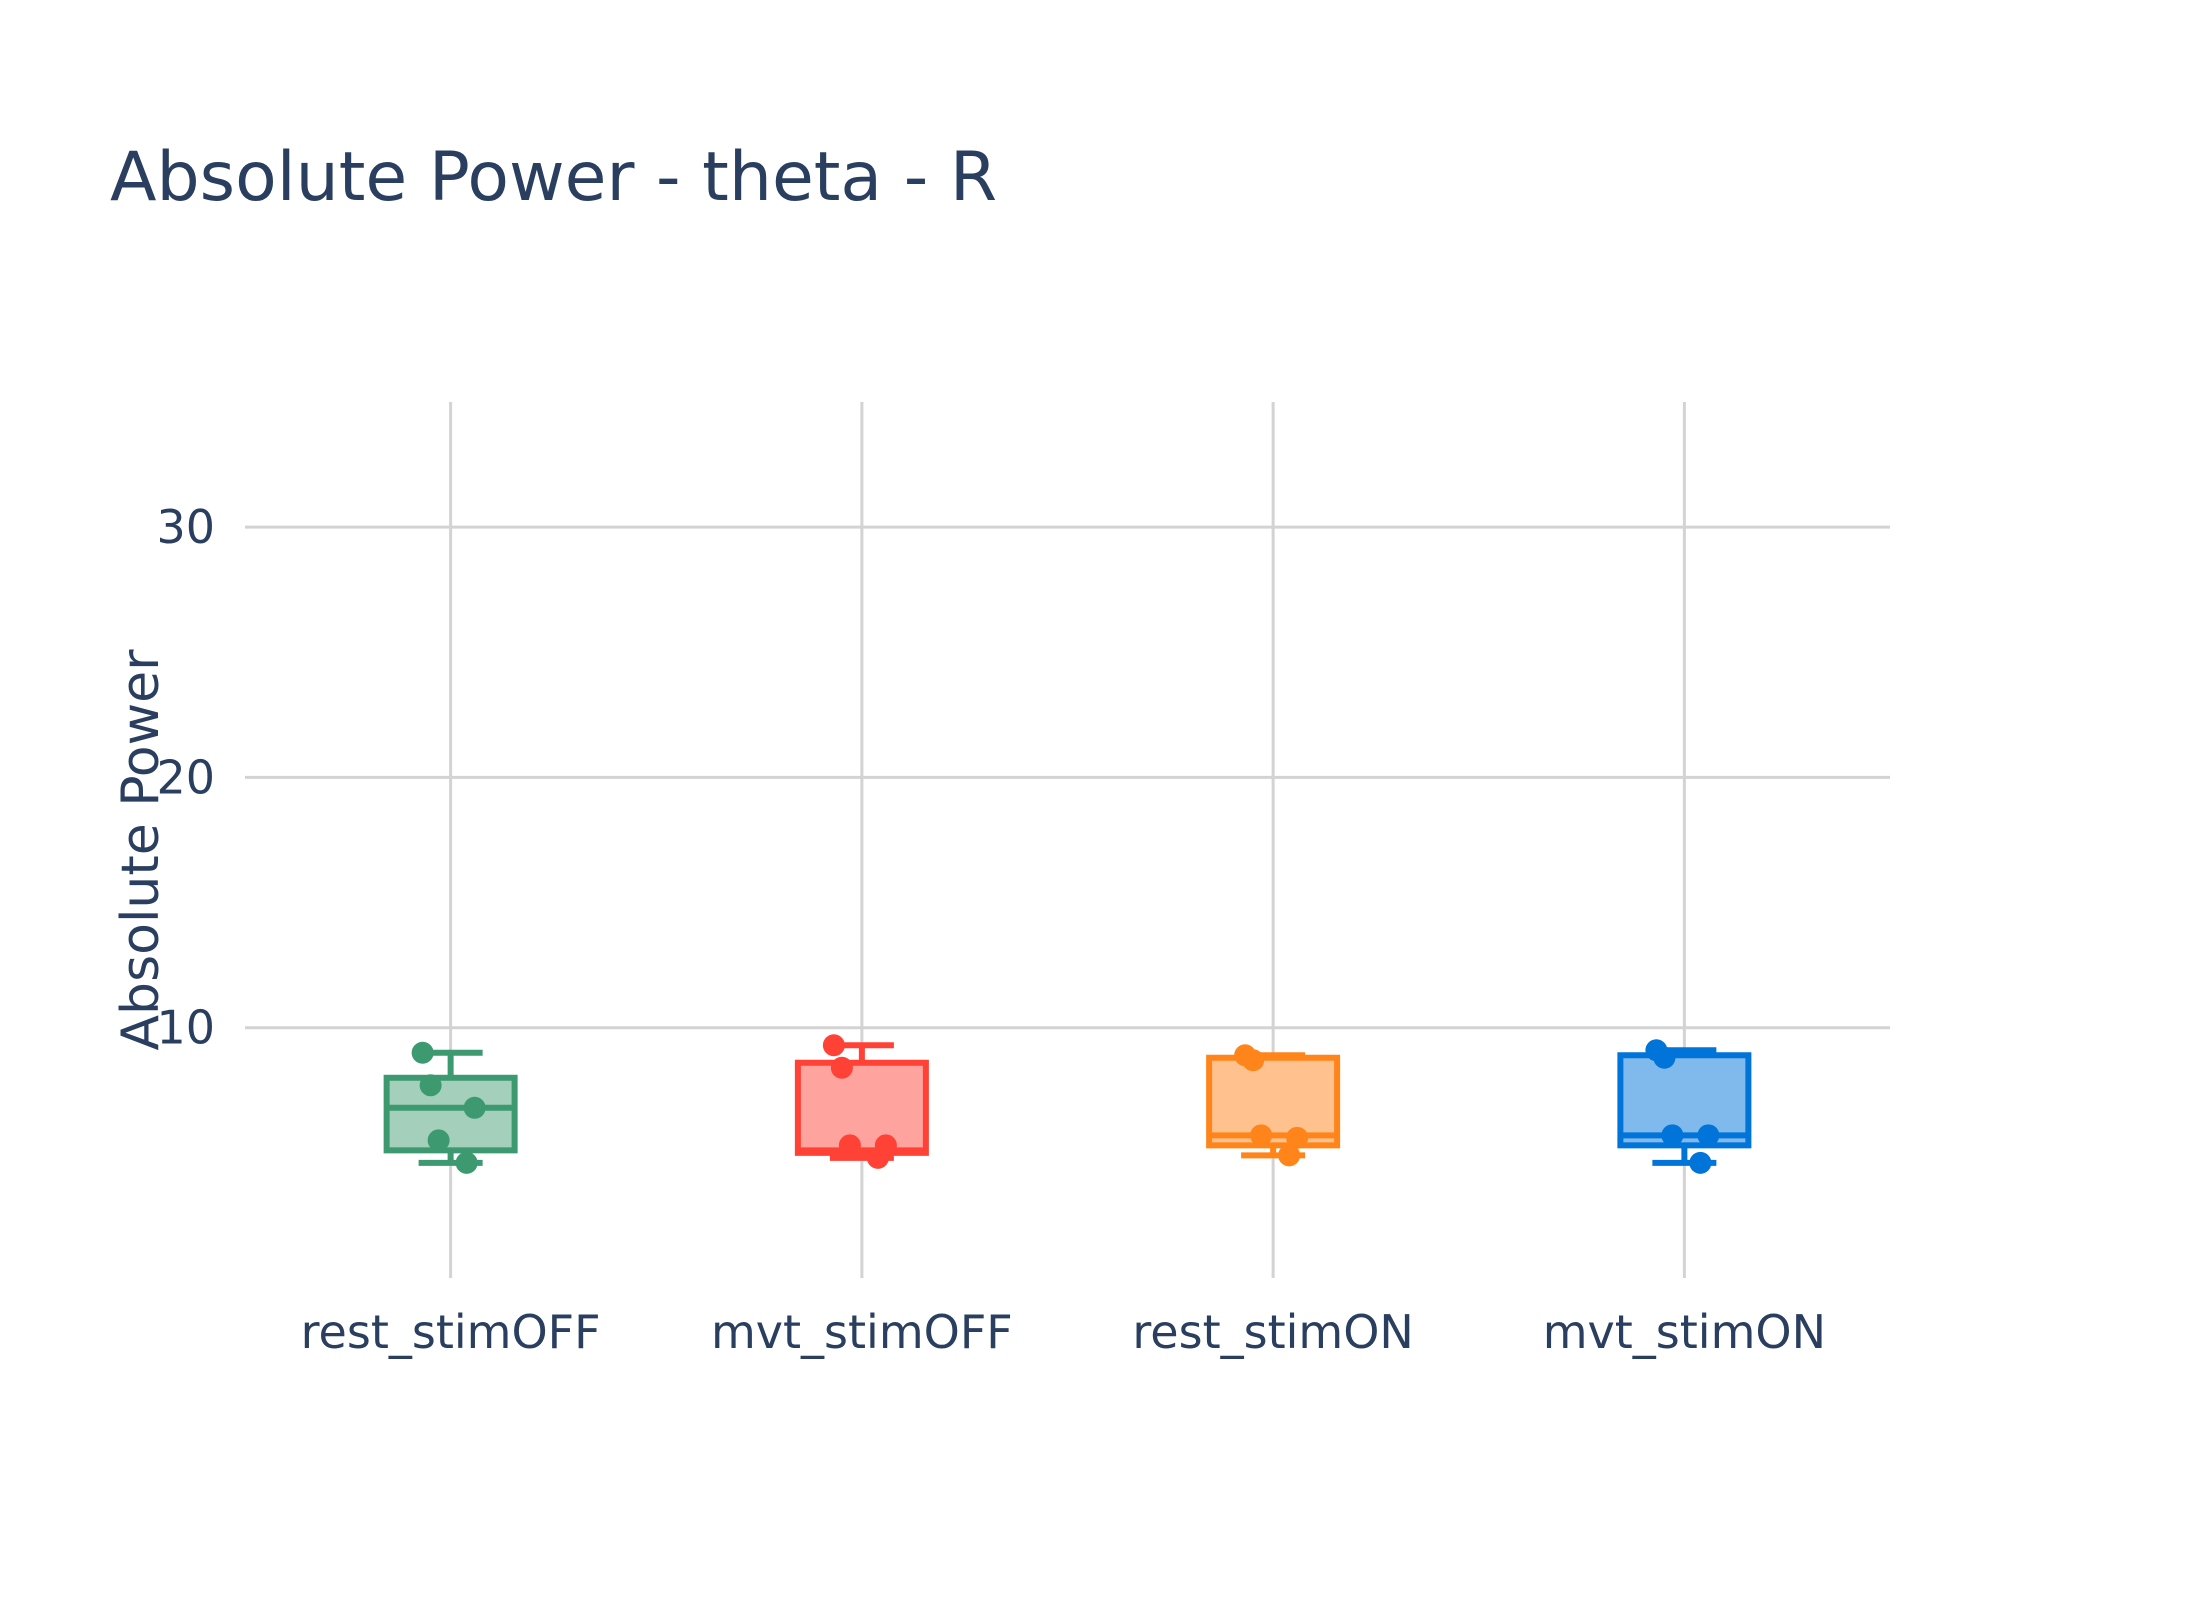  I want to click on box-traces, so click(1067, 1104).